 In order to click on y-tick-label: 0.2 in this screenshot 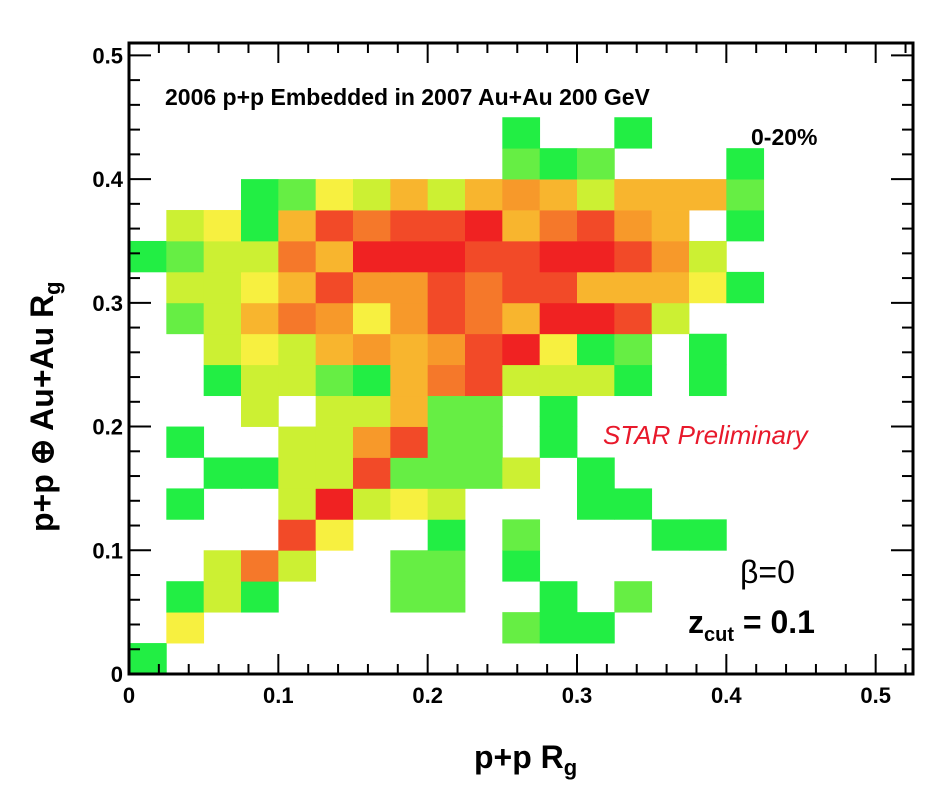, I will do `click(107, 427)`.